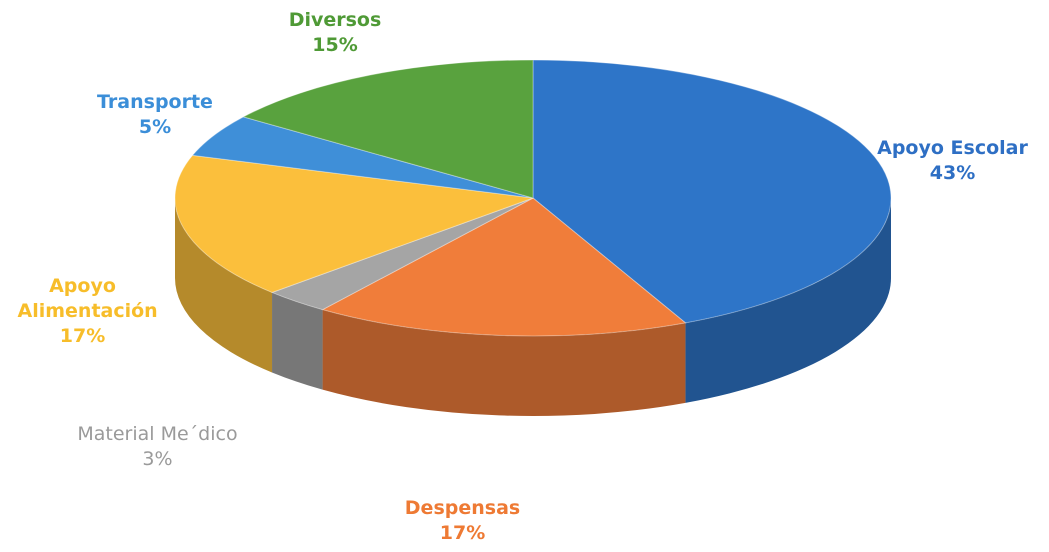  Describe the element at coordinates (157, 447) in the screenshot. I see `label-material-medico: Material Me´dico 3%` at that location.